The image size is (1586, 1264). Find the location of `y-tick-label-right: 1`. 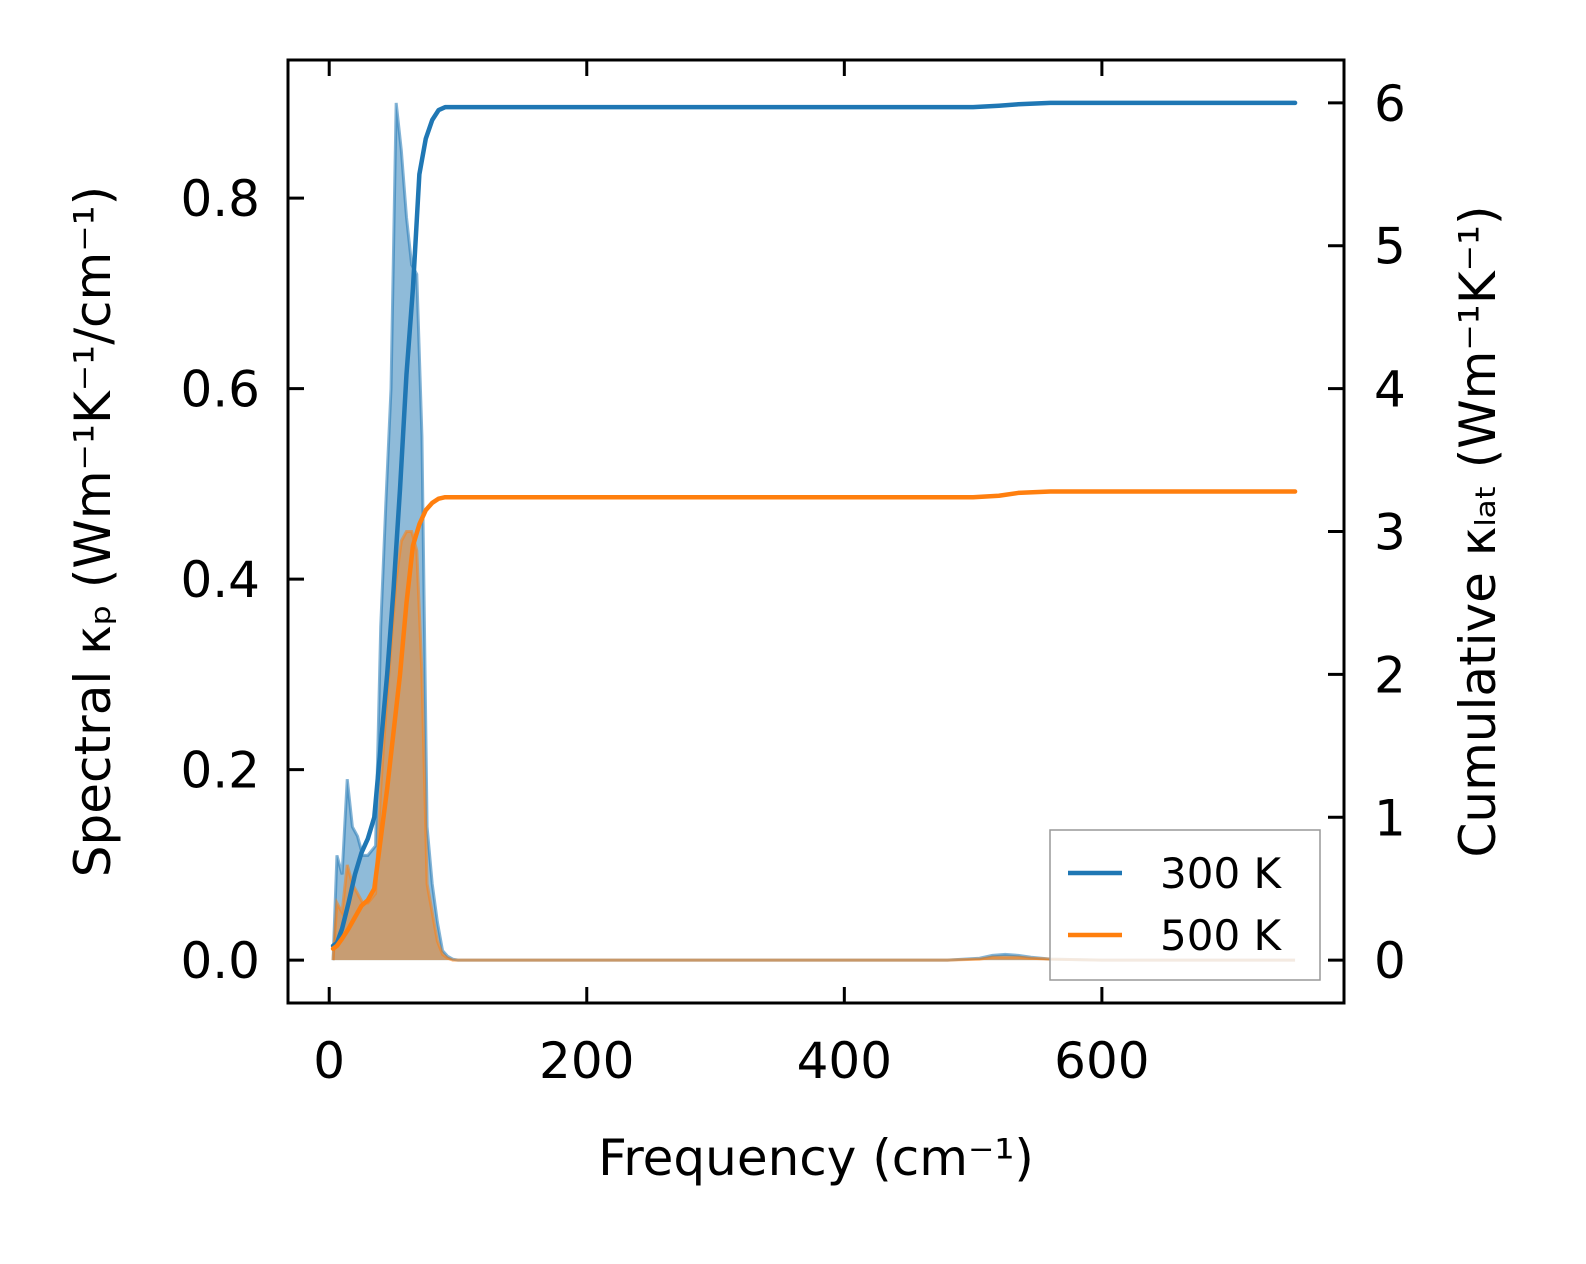

y-tick-label-right: 1 is located at coordinates (1390, 818).